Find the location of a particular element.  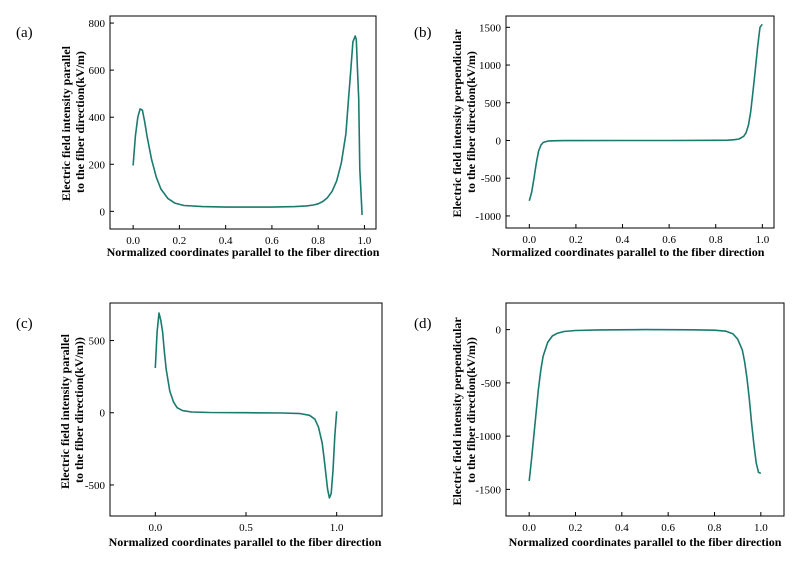

y-tick-label: 1500 is located at coordinates (490, 28).